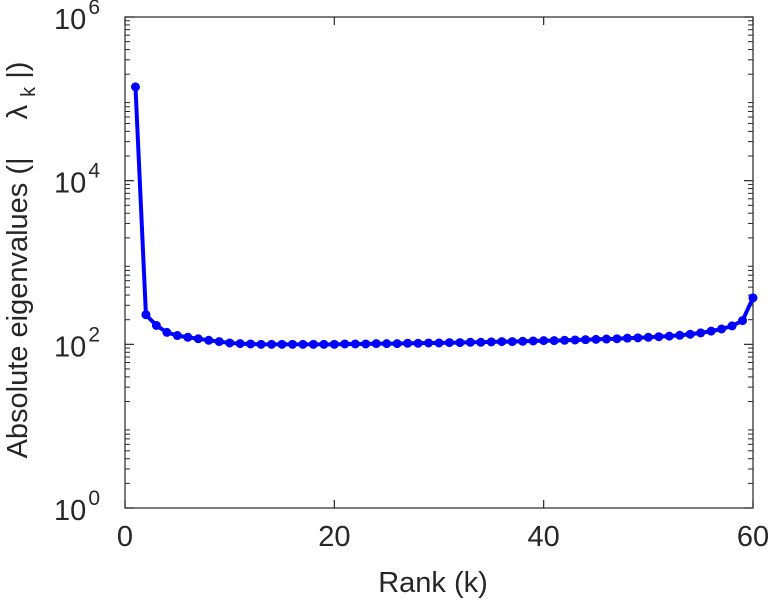 The height and width of the screenshot is (600, 772). I want to click on y-tick-label: 10⁴, so click(77, 180).